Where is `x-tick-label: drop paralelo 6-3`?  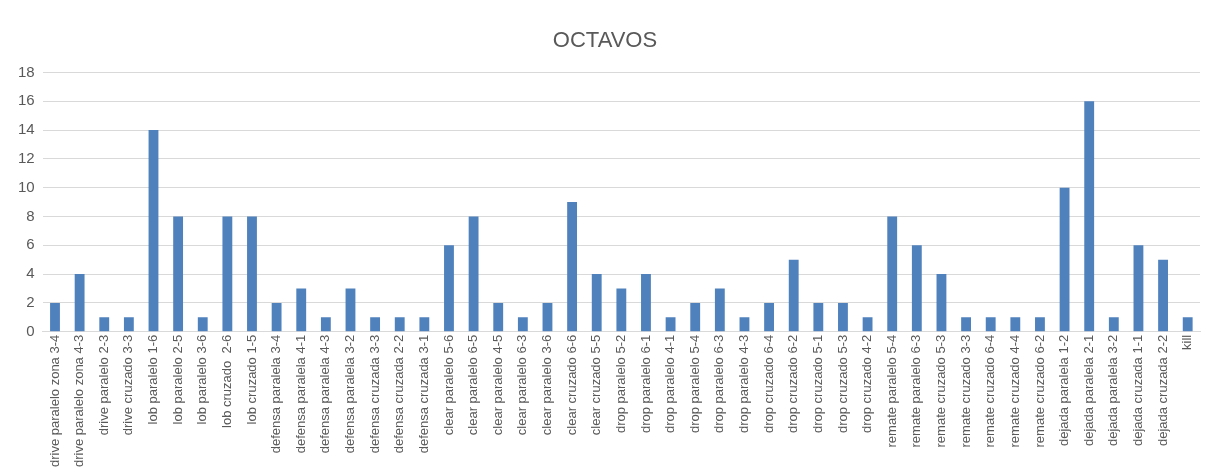
x-tick-label: drop paralelo 6-3 is located at coordinates (719, 384).